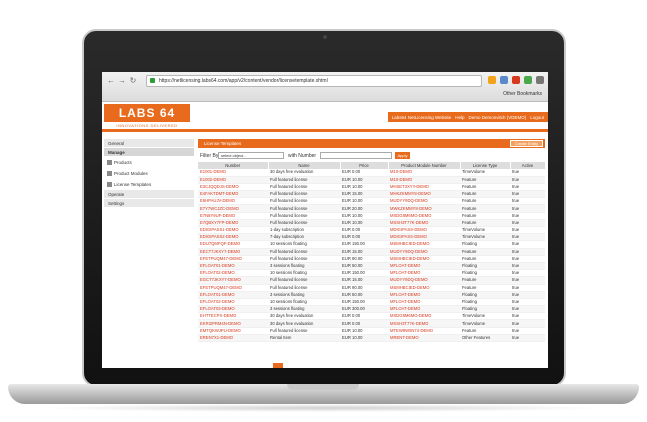  Describe the element at coordinates (278, 365) in the screenshot. I see `pagination-current` at that location.